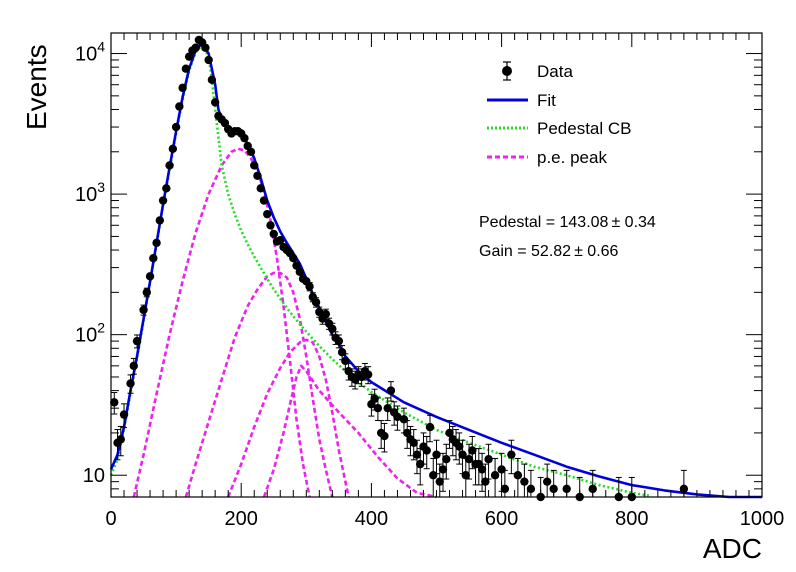  I want to click on stat-pedestal: Pedestal = 143.08 ± 0.34, so click(567, 222).